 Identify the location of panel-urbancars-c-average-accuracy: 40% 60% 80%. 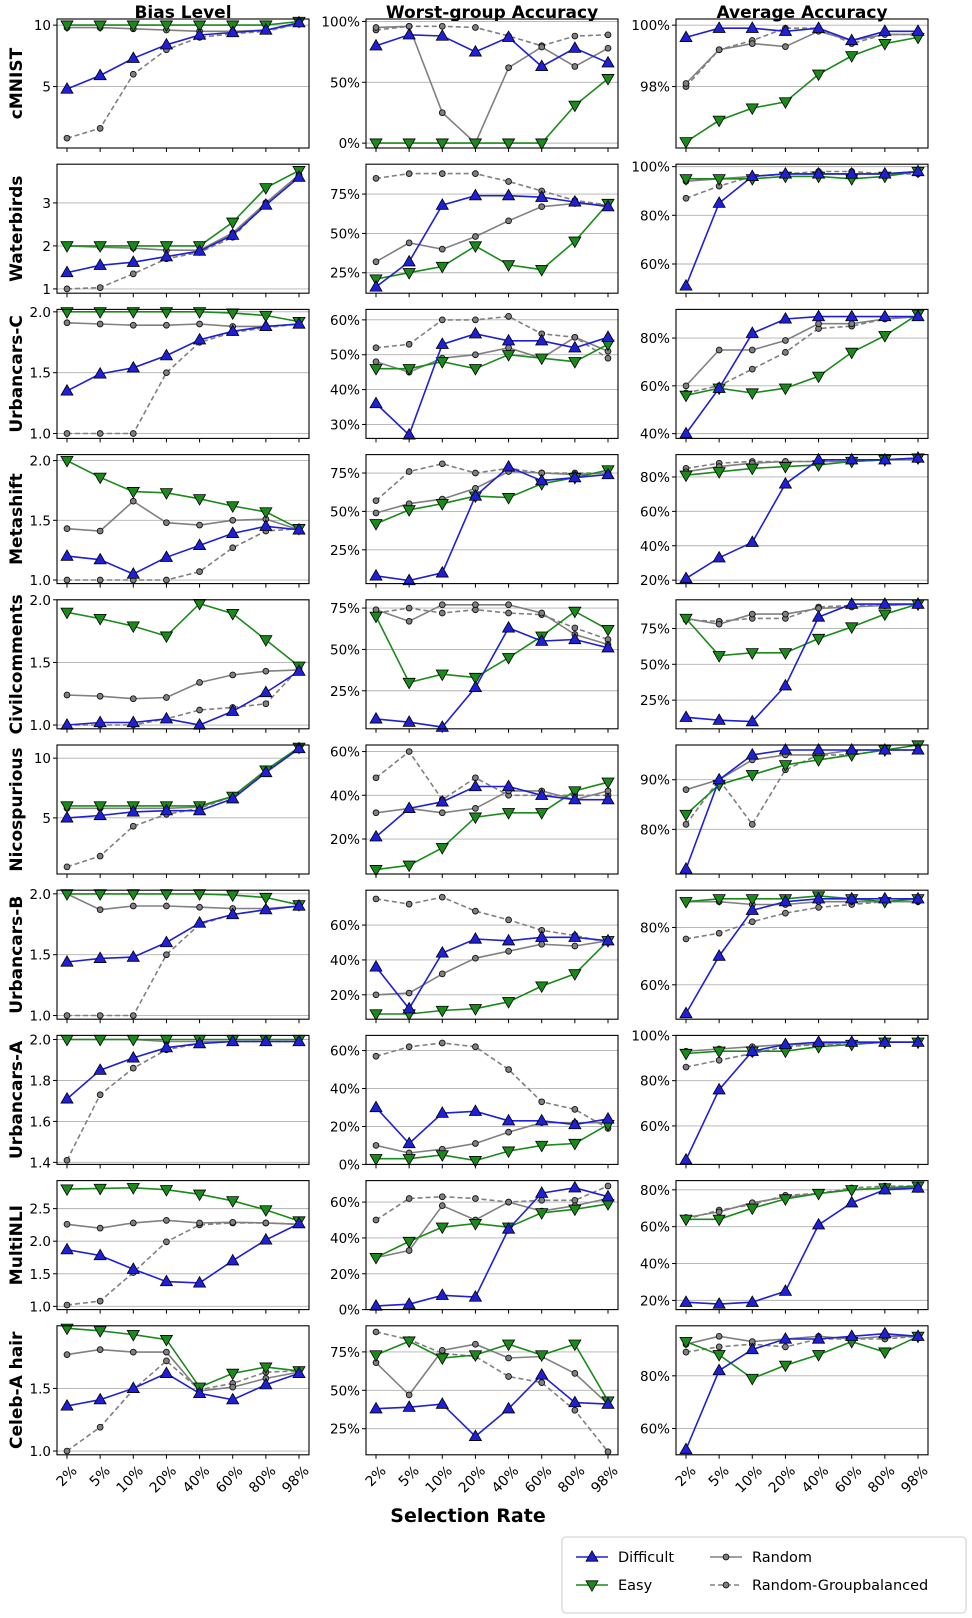
(784, 375).